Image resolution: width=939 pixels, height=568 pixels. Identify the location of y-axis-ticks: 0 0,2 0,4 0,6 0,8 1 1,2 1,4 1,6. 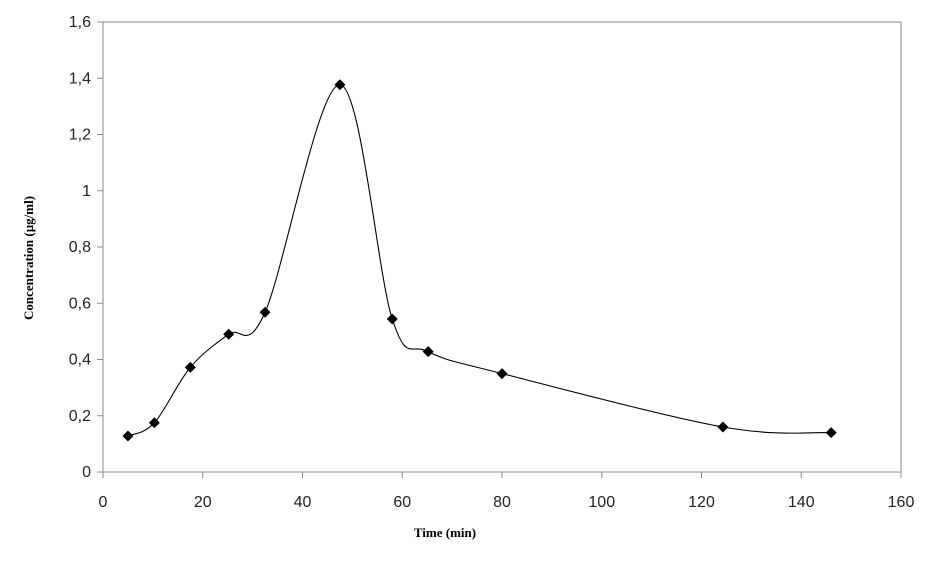
(86, 247).